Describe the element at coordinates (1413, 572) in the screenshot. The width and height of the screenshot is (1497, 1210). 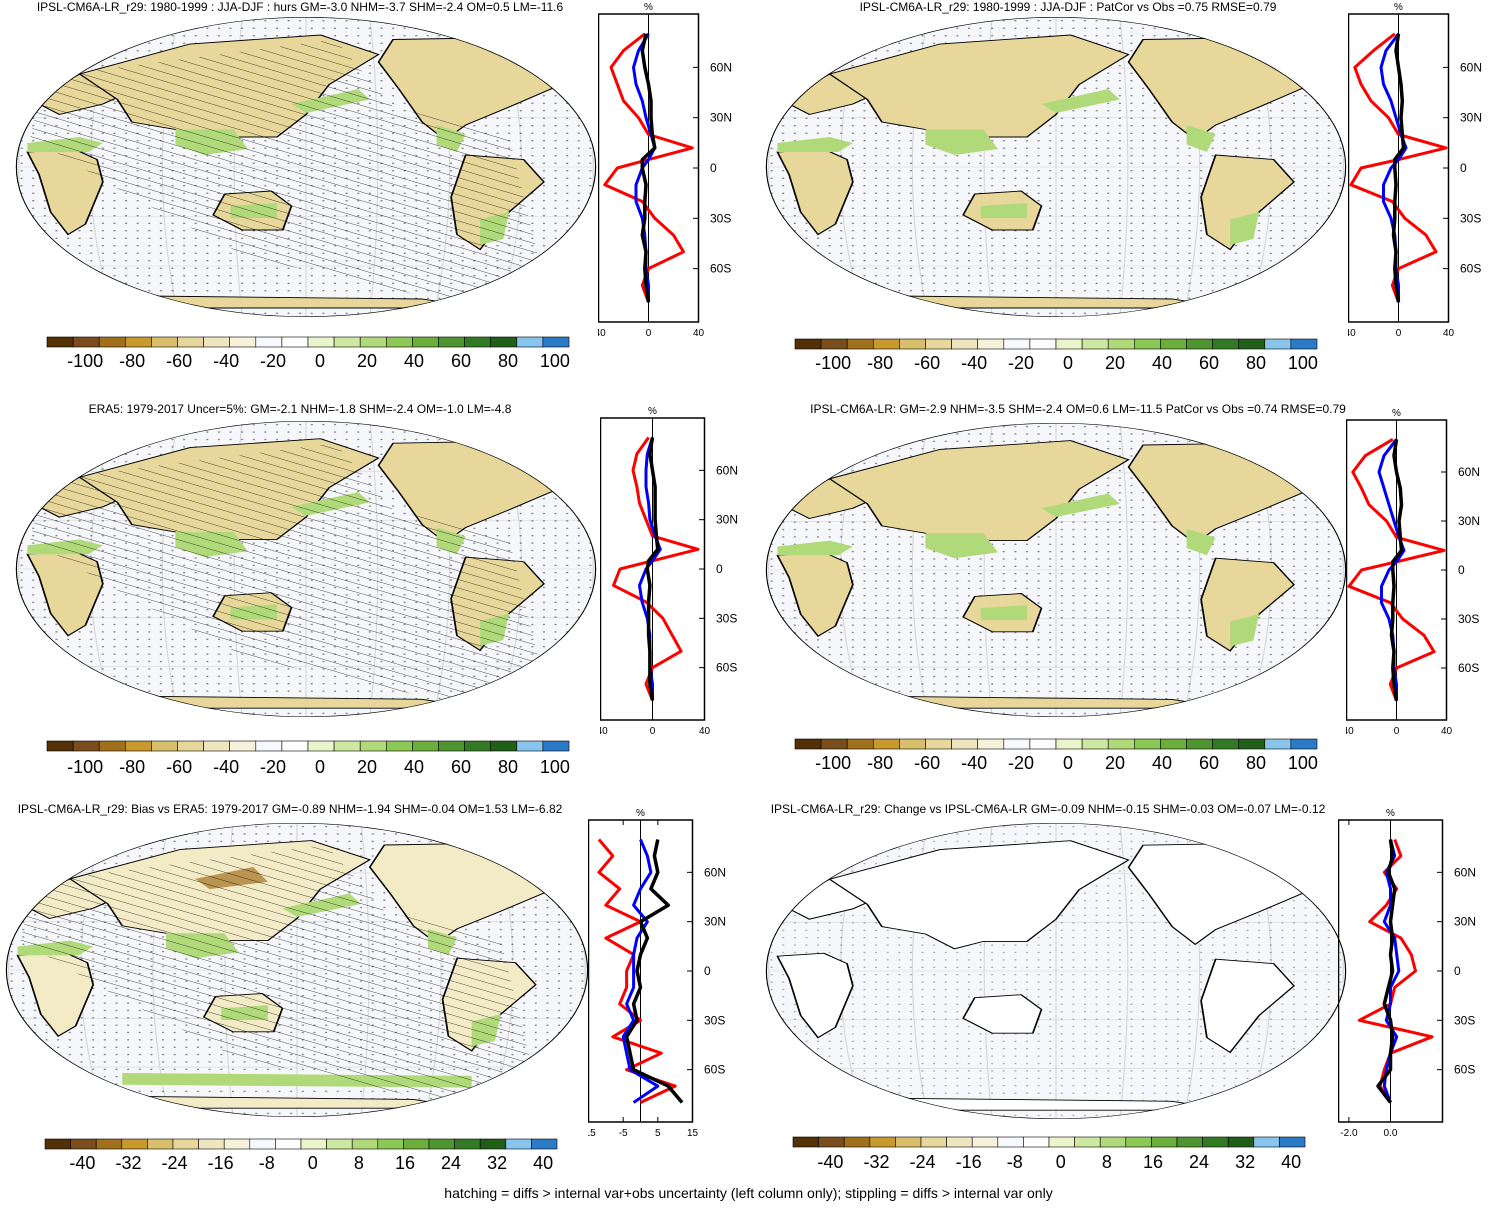
I see `zonal-mean-plot: % -40 0 40 60N 30N 0 30S 60S` at that location.